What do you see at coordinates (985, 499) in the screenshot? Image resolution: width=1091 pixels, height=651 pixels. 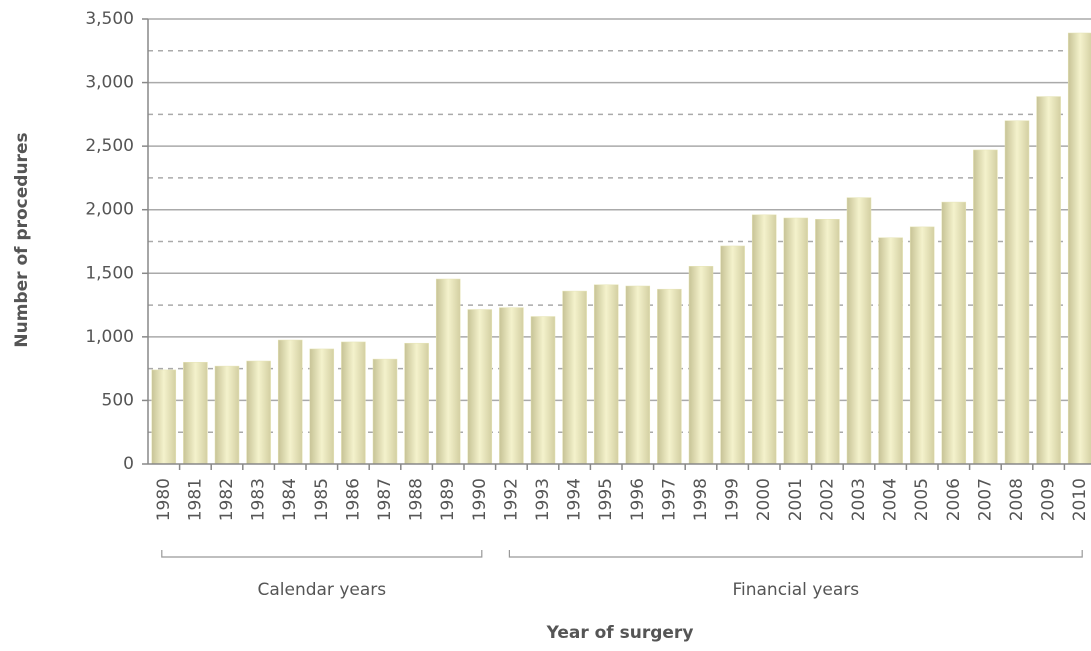 I see `x-tick-label: 2007` at bounding box center [985, 499].